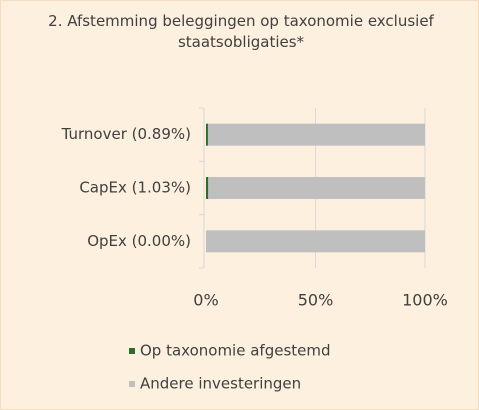  Describe the element at coordinates (135, 188) in the screenshot. I see `y-tick-label: CapEx (1.03%)` at that location.